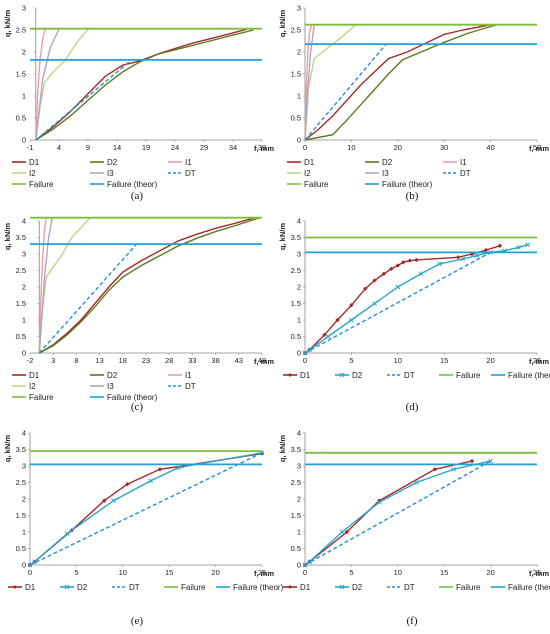  I want to click on legend-label: DT, so click(409, 587).